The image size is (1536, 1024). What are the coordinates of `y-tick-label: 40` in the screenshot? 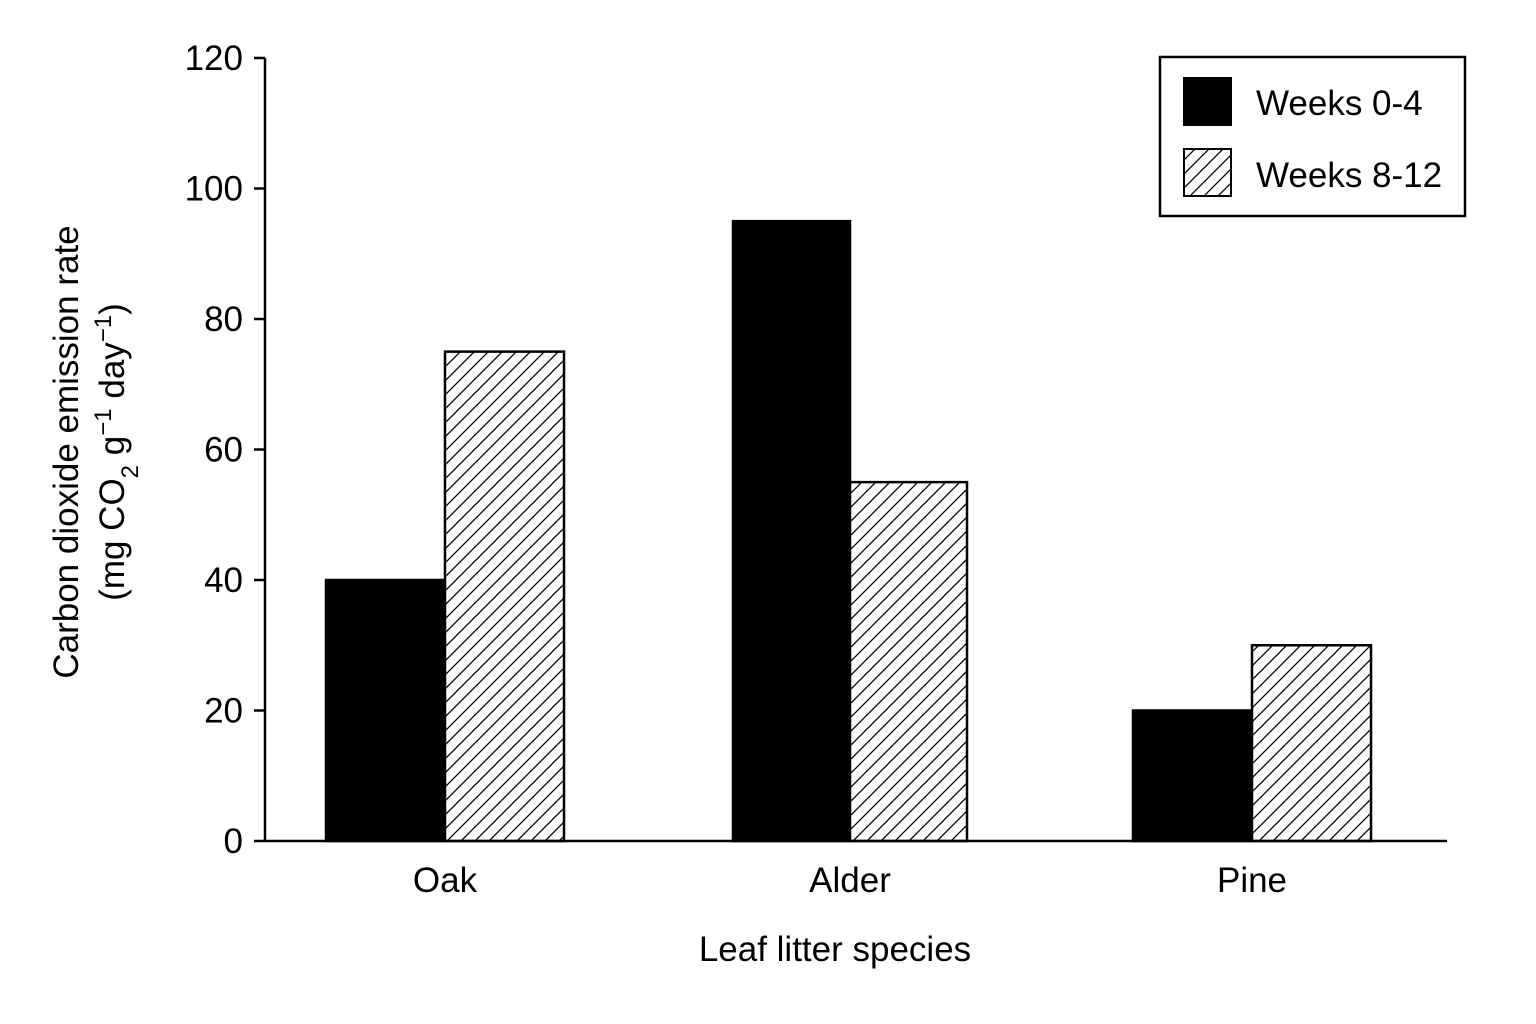 It's located at (223, 580).